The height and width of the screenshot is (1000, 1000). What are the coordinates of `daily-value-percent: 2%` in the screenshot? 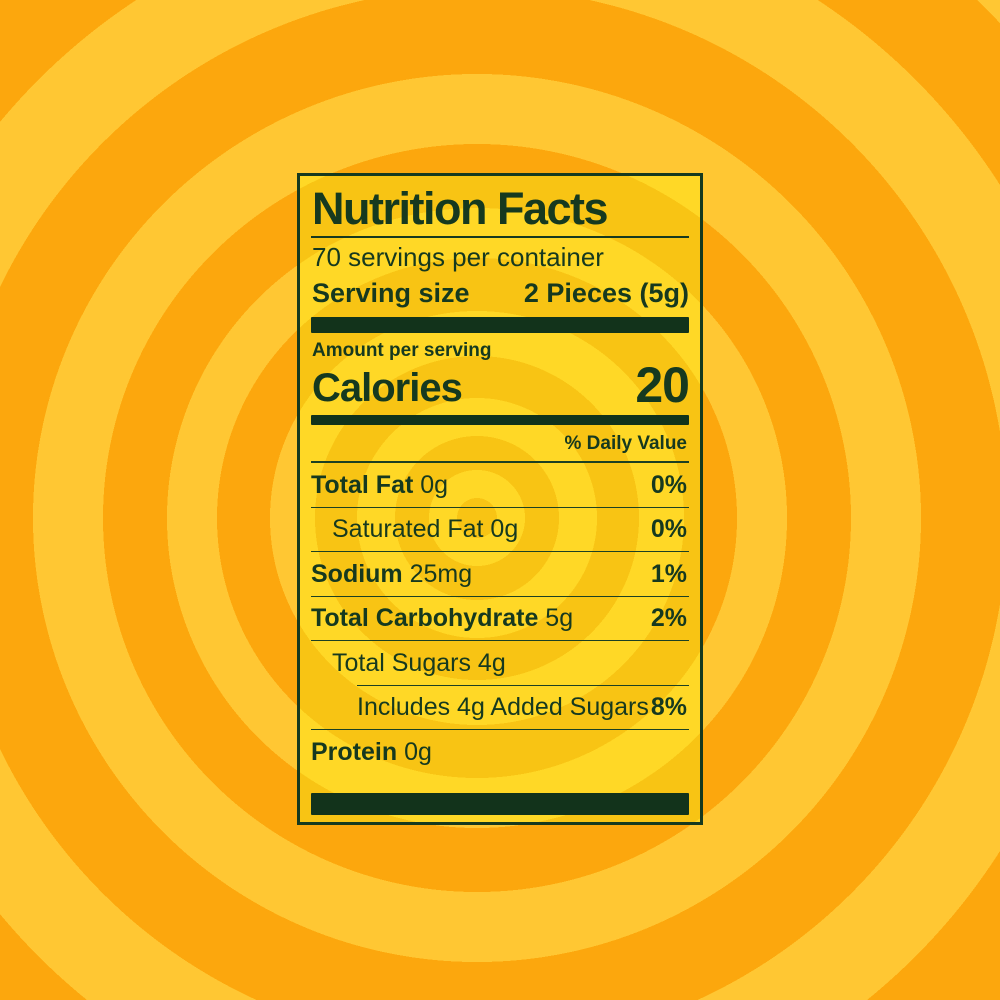 It's located at (668, 618).